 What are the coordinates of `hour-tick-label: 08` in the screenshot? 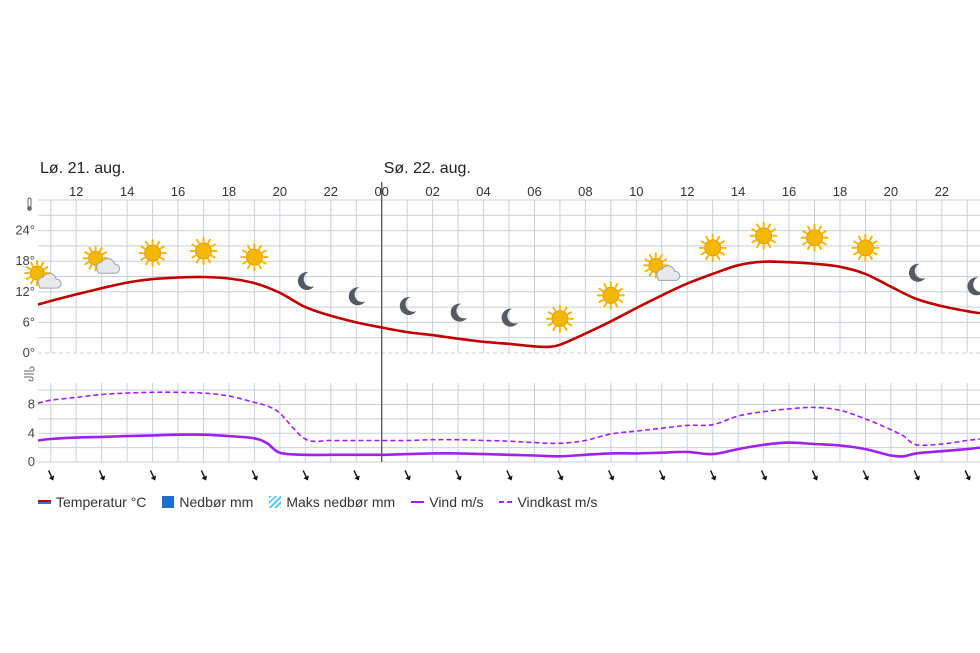 It's located at (585, 191).